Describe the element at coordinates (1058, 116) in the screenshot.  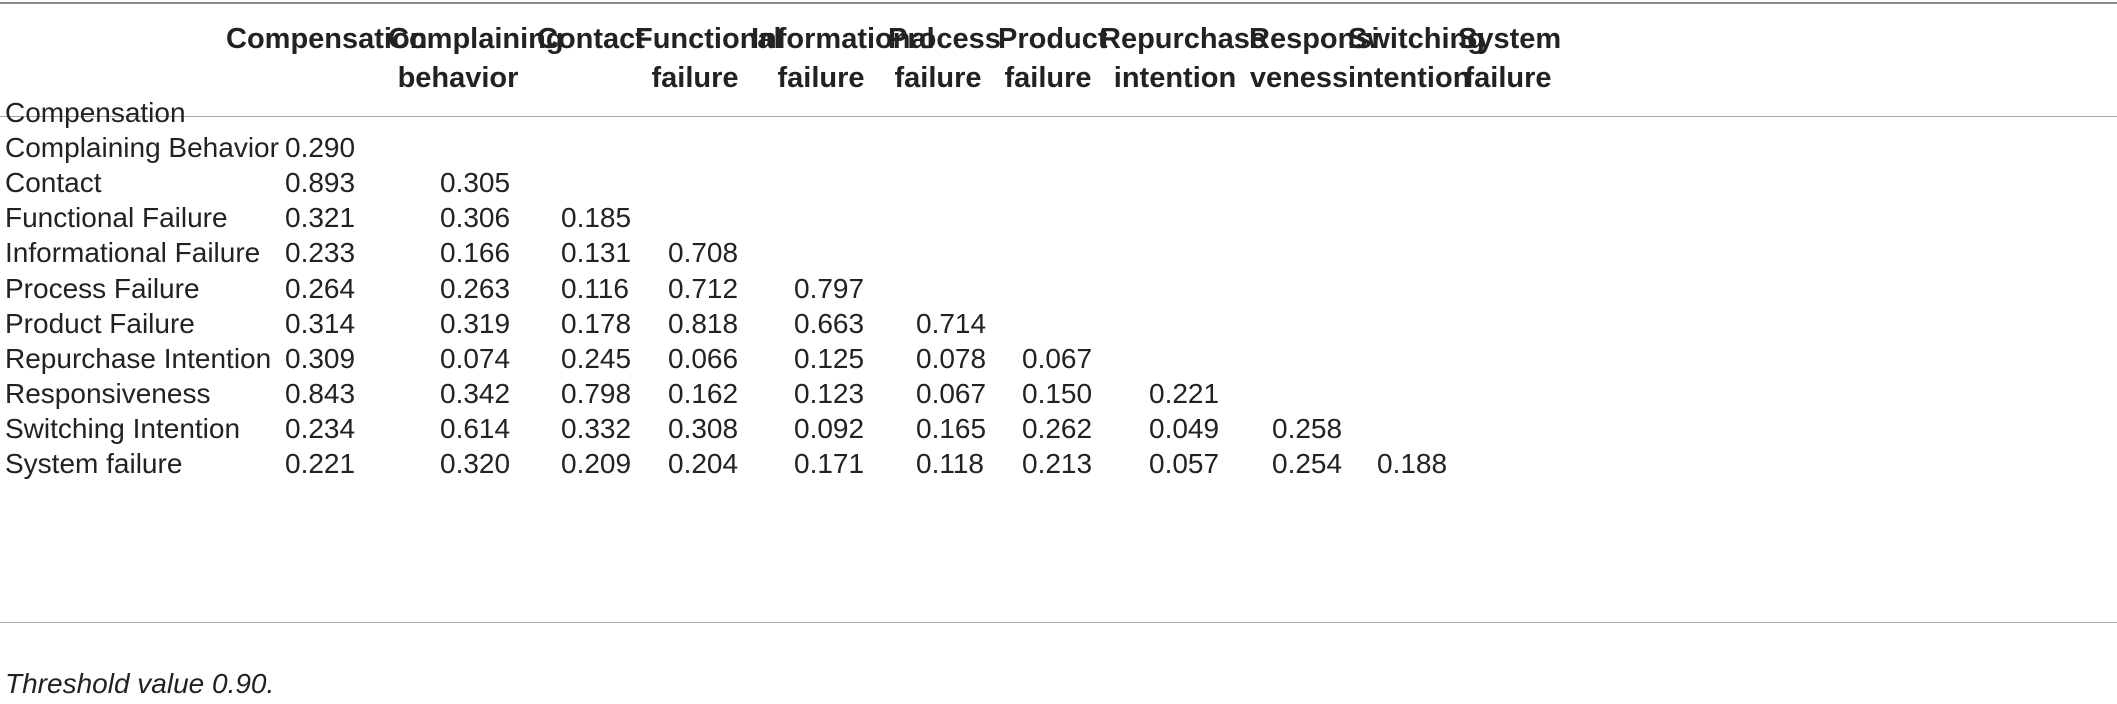
I see `table-header-rule` at that location.